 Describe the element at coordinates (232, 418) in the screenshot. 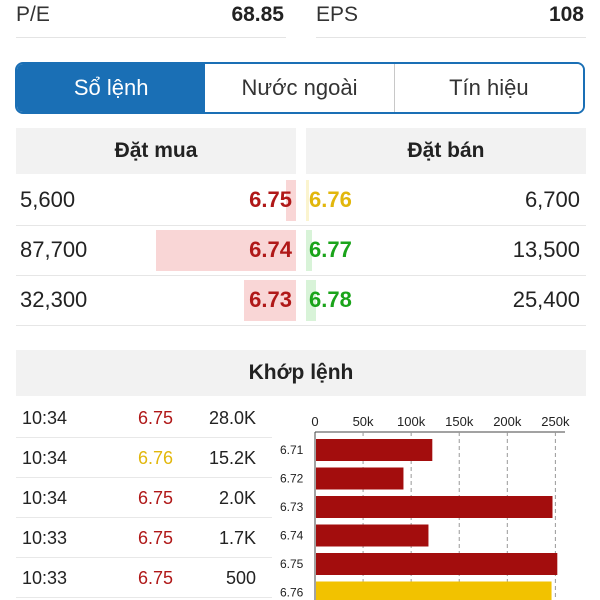

I see `match-volume: 28.0K` at that location.